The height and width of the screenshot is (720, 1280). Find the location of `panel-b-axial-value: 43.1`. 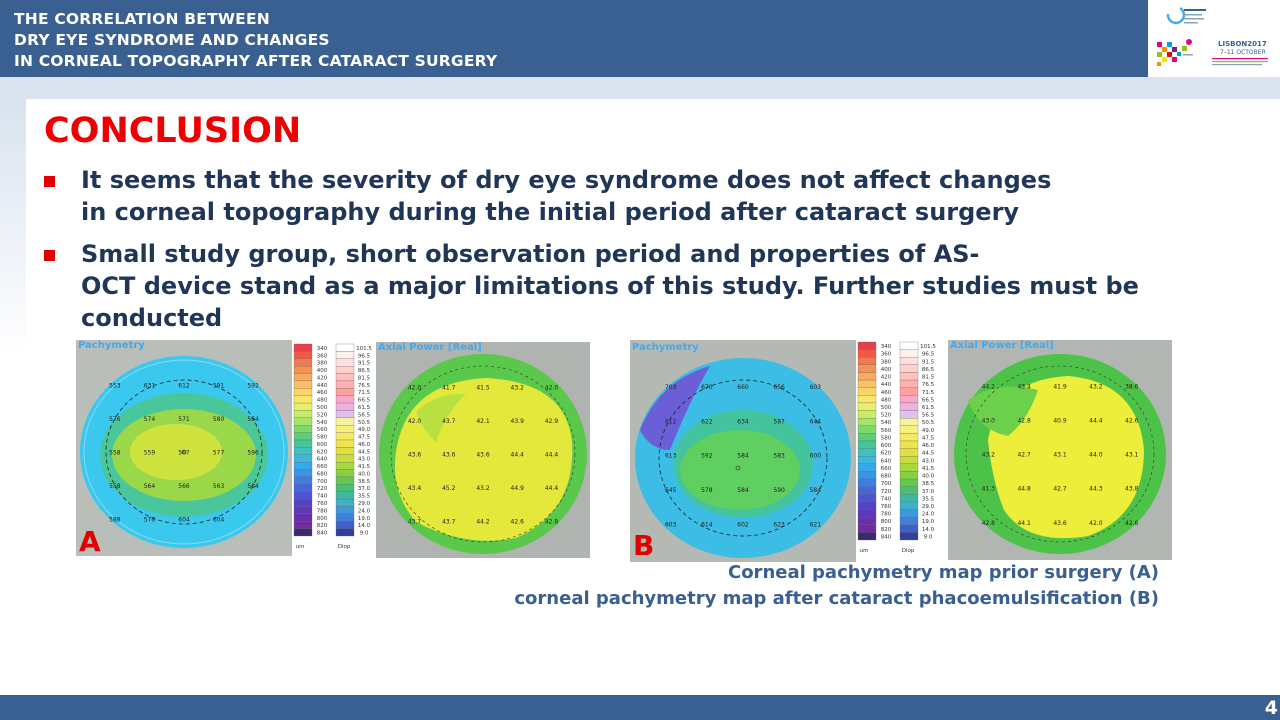

panel-b-axial-value: 43.1 is located at coordinates (1132, 455).